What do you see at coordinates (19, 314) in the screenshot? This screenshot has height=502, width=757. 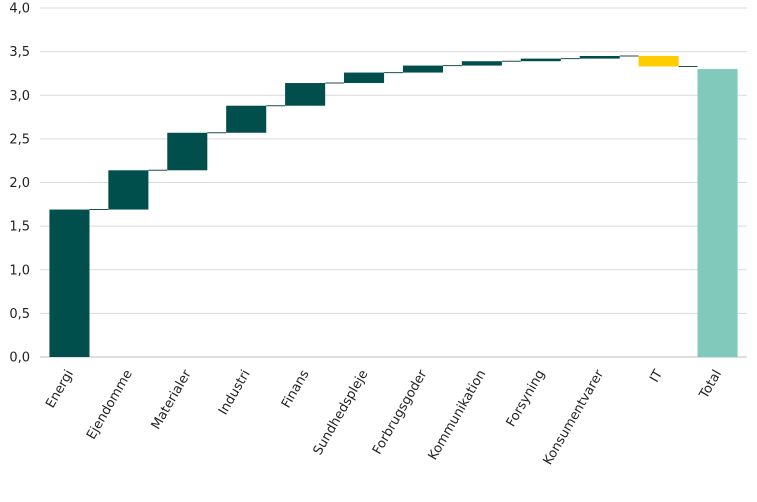 I see `y-tick-label: 0,5` at bounding box center [19, 314].